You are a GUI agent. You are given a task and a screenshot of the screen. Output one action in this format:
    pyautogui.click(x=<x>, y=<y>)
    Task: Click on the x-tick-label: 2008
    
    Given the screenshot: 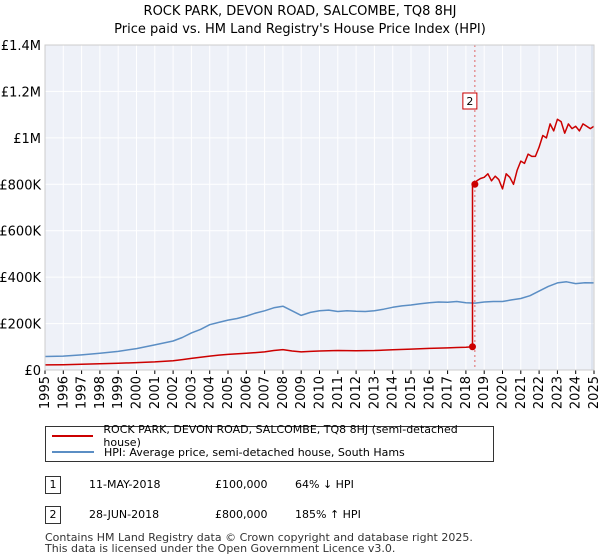 What is the action you would take?
    pyautogui.click(x=283, y=392)
    